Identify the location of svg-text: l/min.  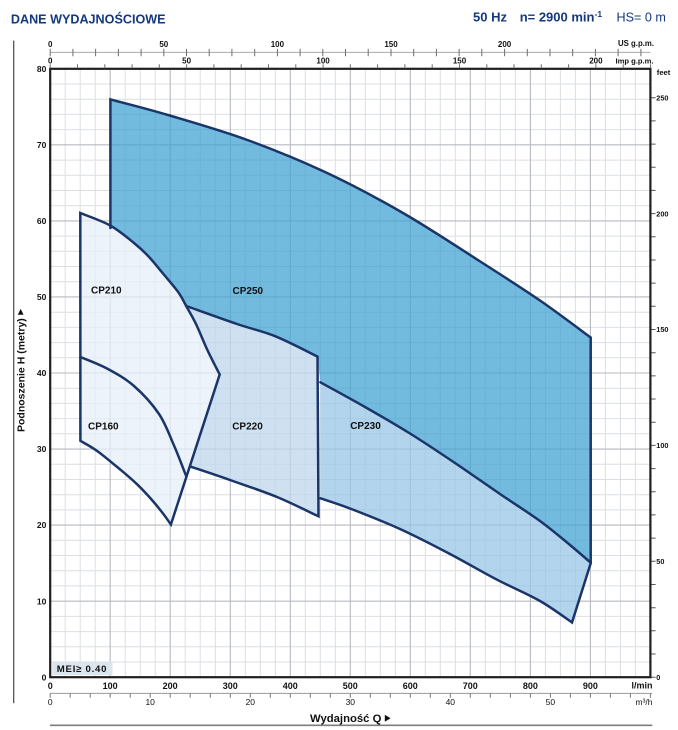
(641, 685).